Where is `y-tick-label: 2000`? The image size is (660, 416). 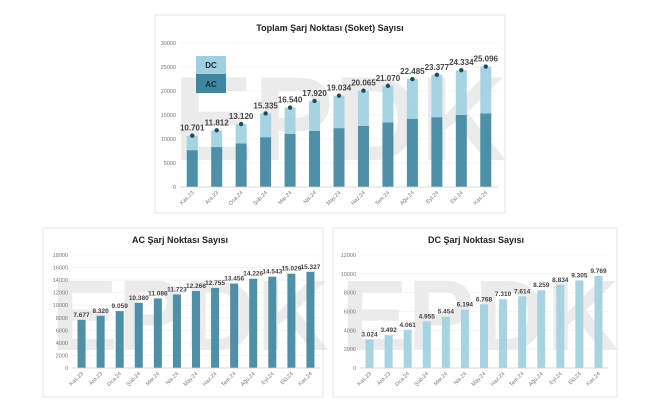 y-tick-label: 2000 is located at coordinates (350, 350).